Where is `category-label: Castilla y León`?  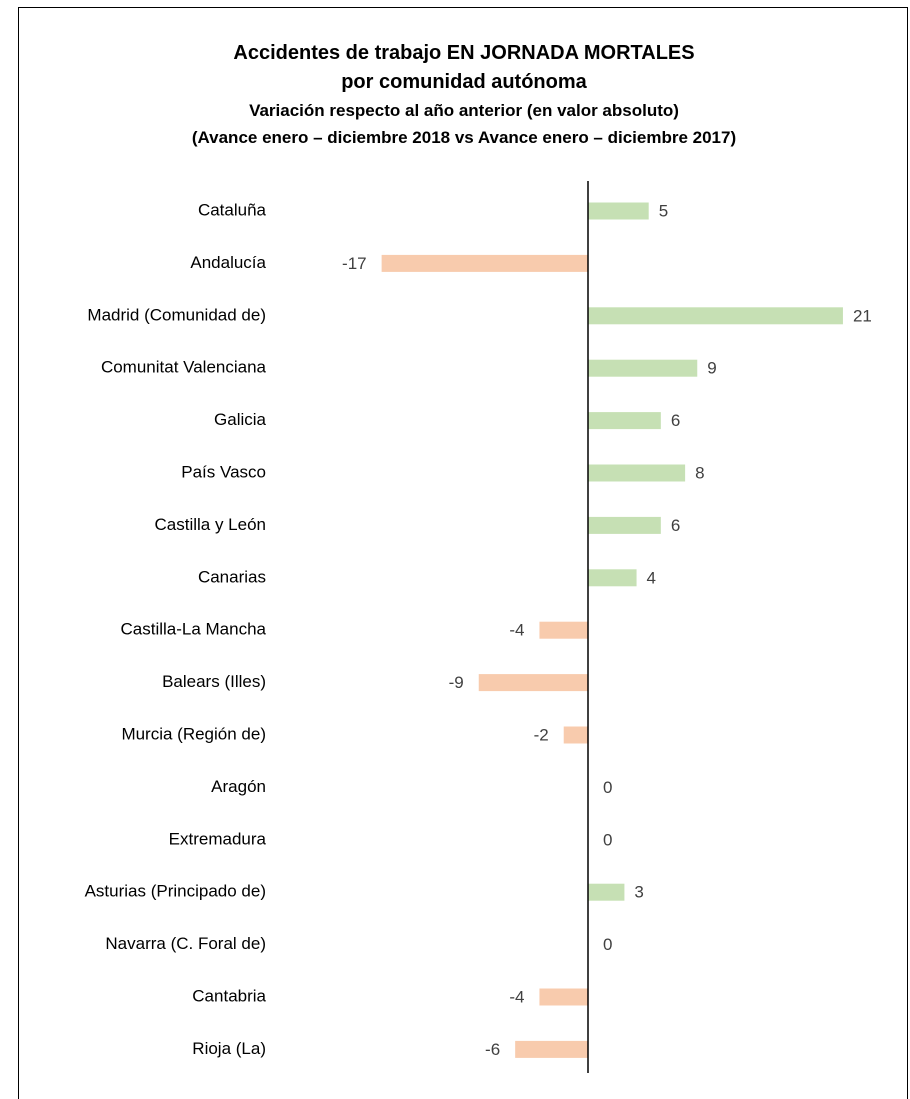 category-label: Castilla y León is located at coordinates (210, 524).